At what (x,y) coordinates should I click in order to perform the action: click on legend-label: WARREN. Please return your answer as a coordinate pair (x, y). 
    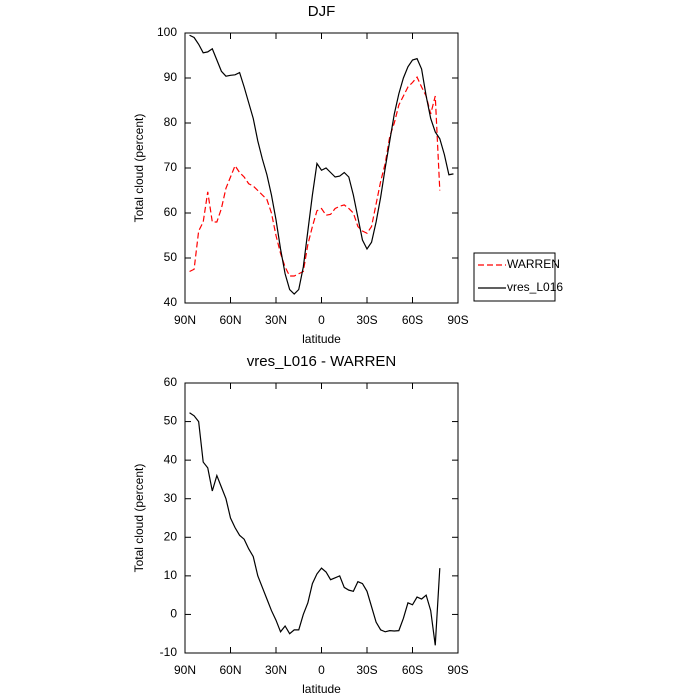
    Looking at the image, I should click on (533, 264).